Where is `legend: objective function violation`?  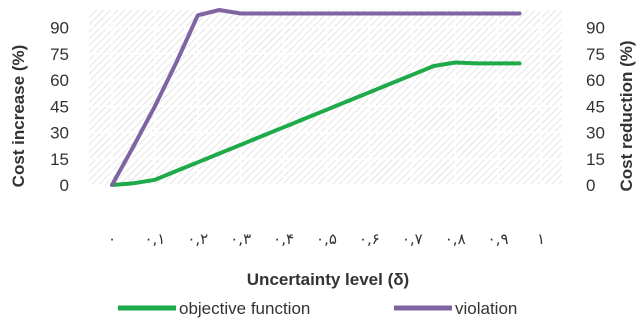
legend: objective function violation is located at coordinates (317, 308).